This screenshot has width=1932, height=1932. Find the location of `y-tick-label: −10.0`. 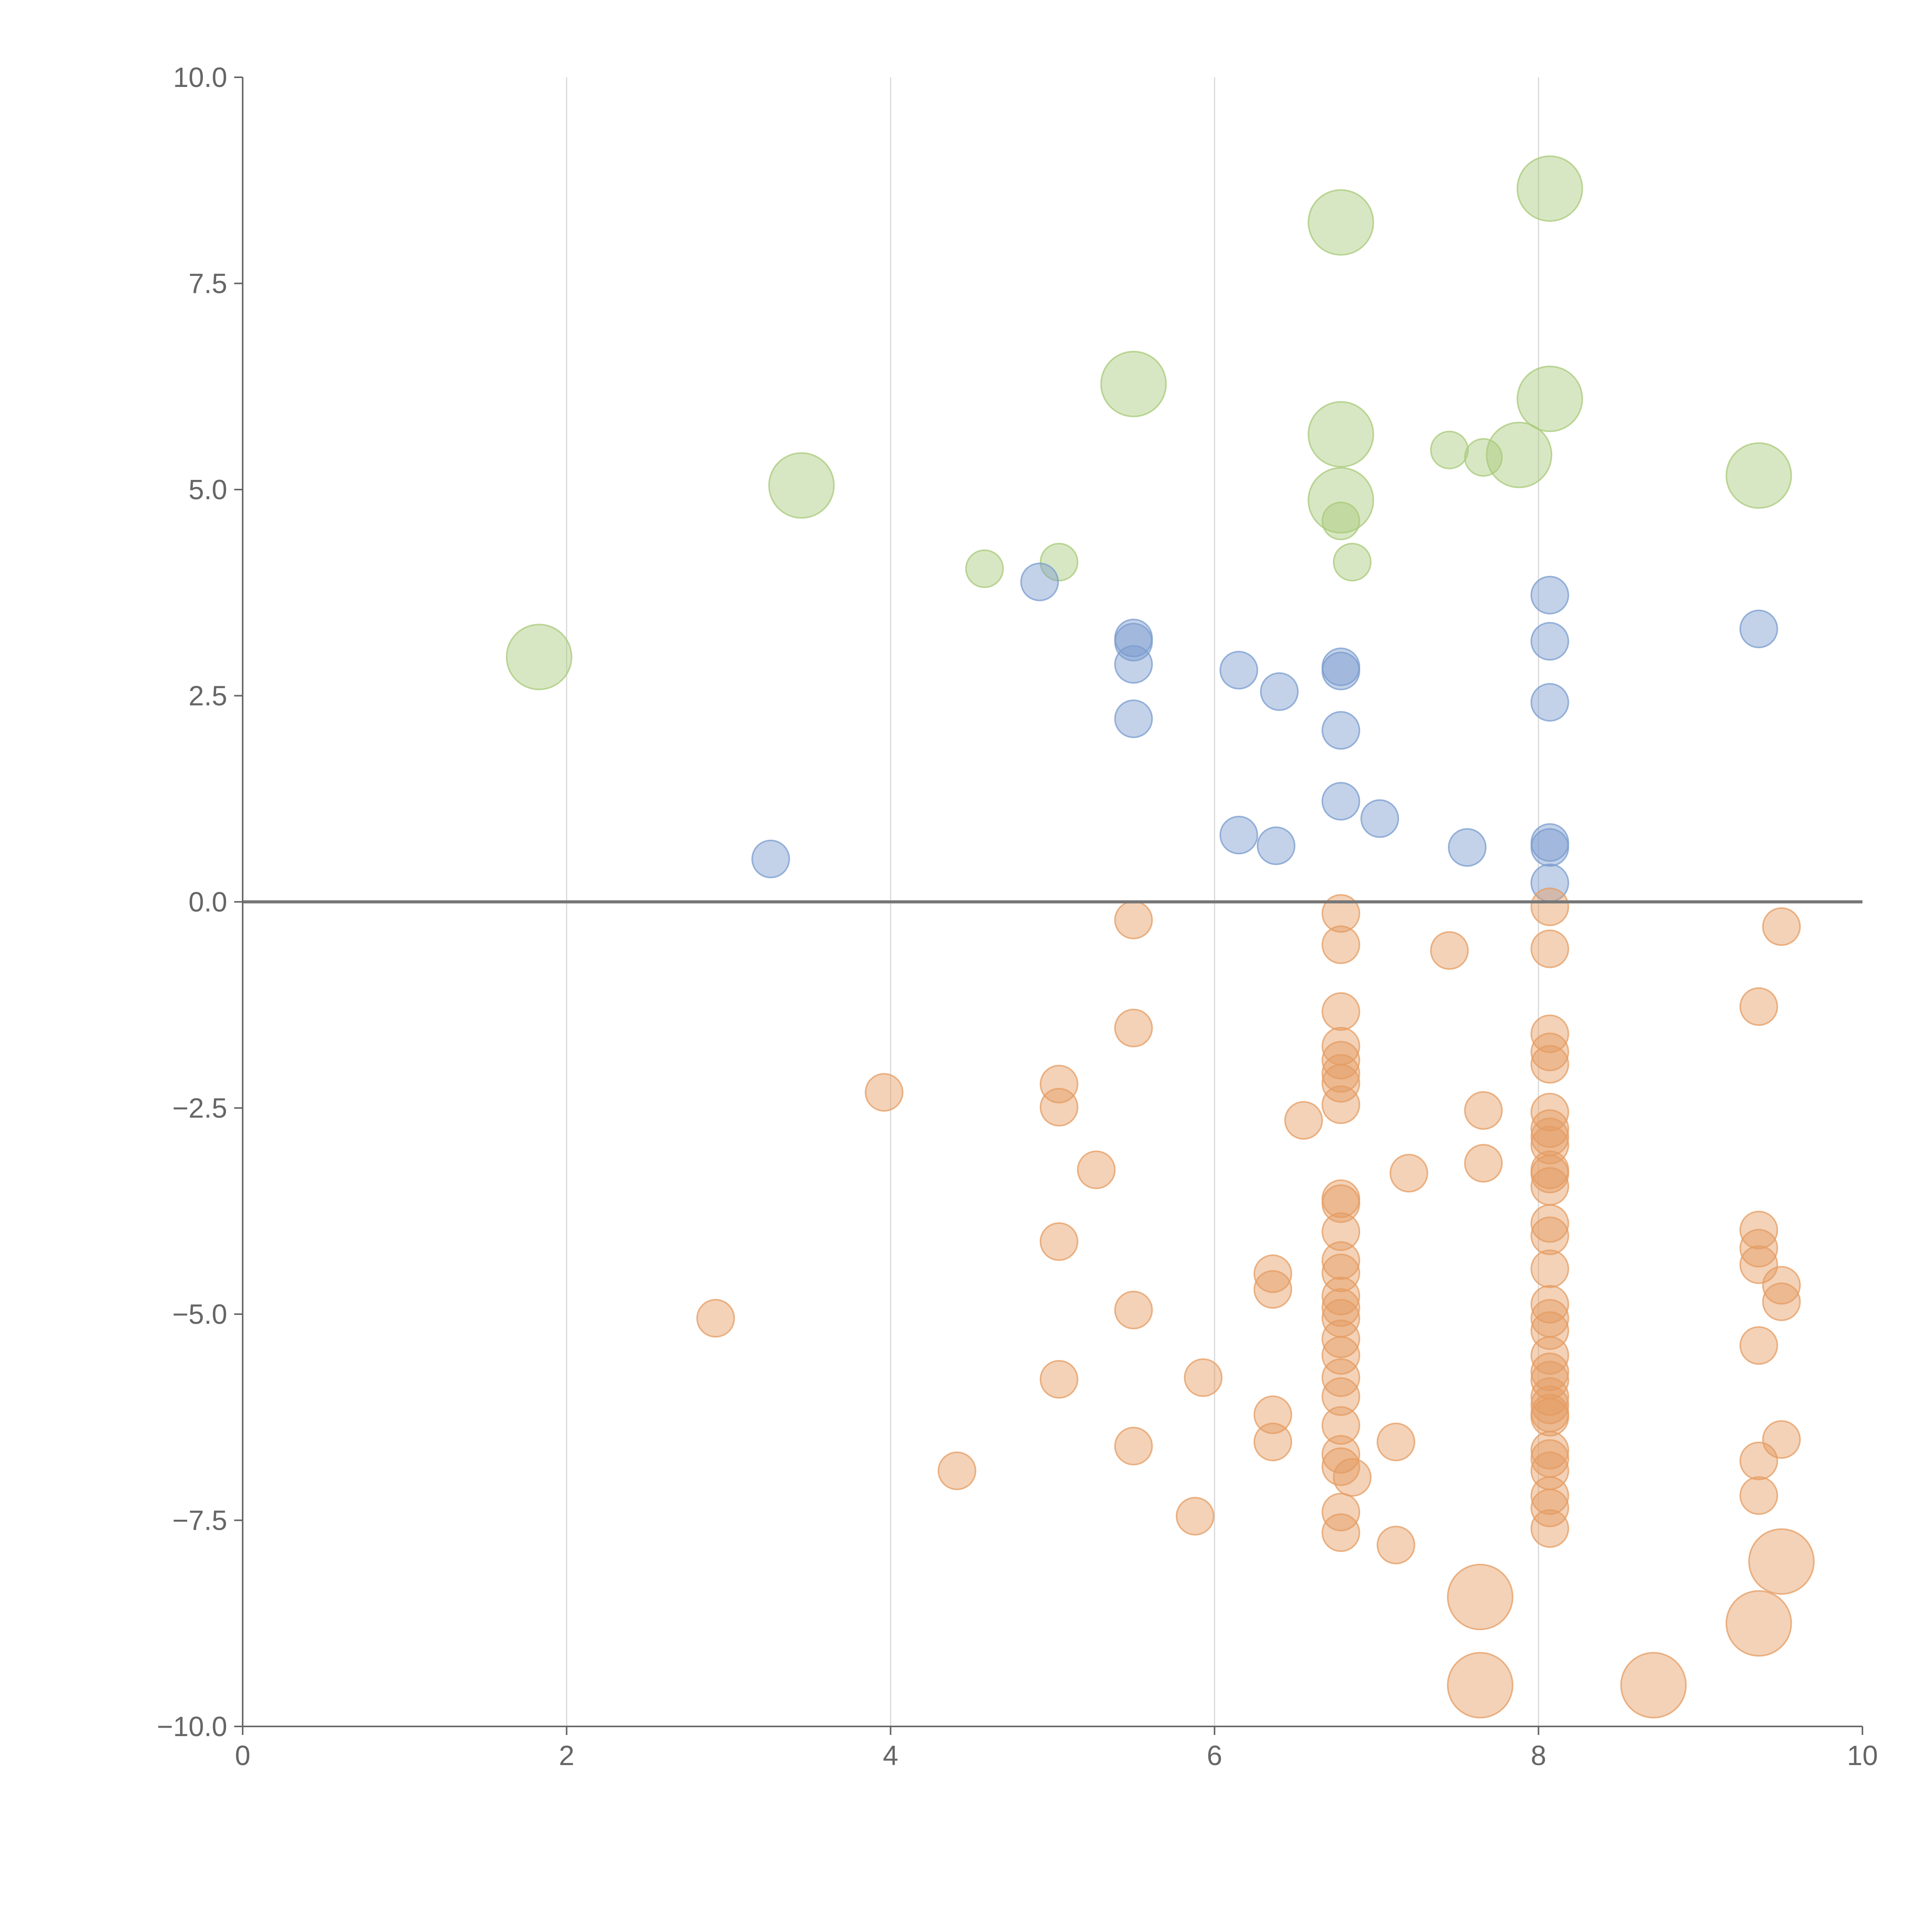

y-tick-label: −10.0 is located at coordinates (192, 1727).